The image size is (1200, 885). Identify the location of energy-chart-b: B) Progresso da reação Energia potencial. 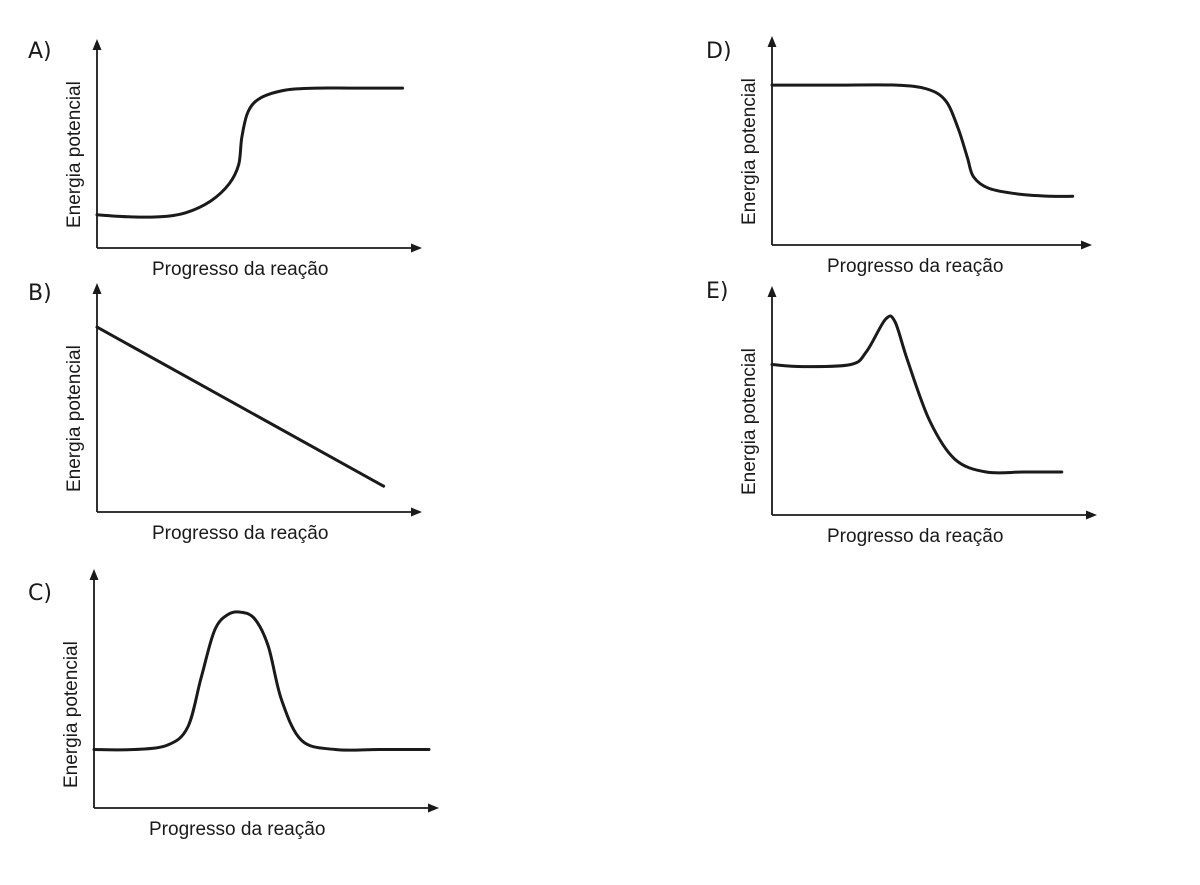
(225, 412).